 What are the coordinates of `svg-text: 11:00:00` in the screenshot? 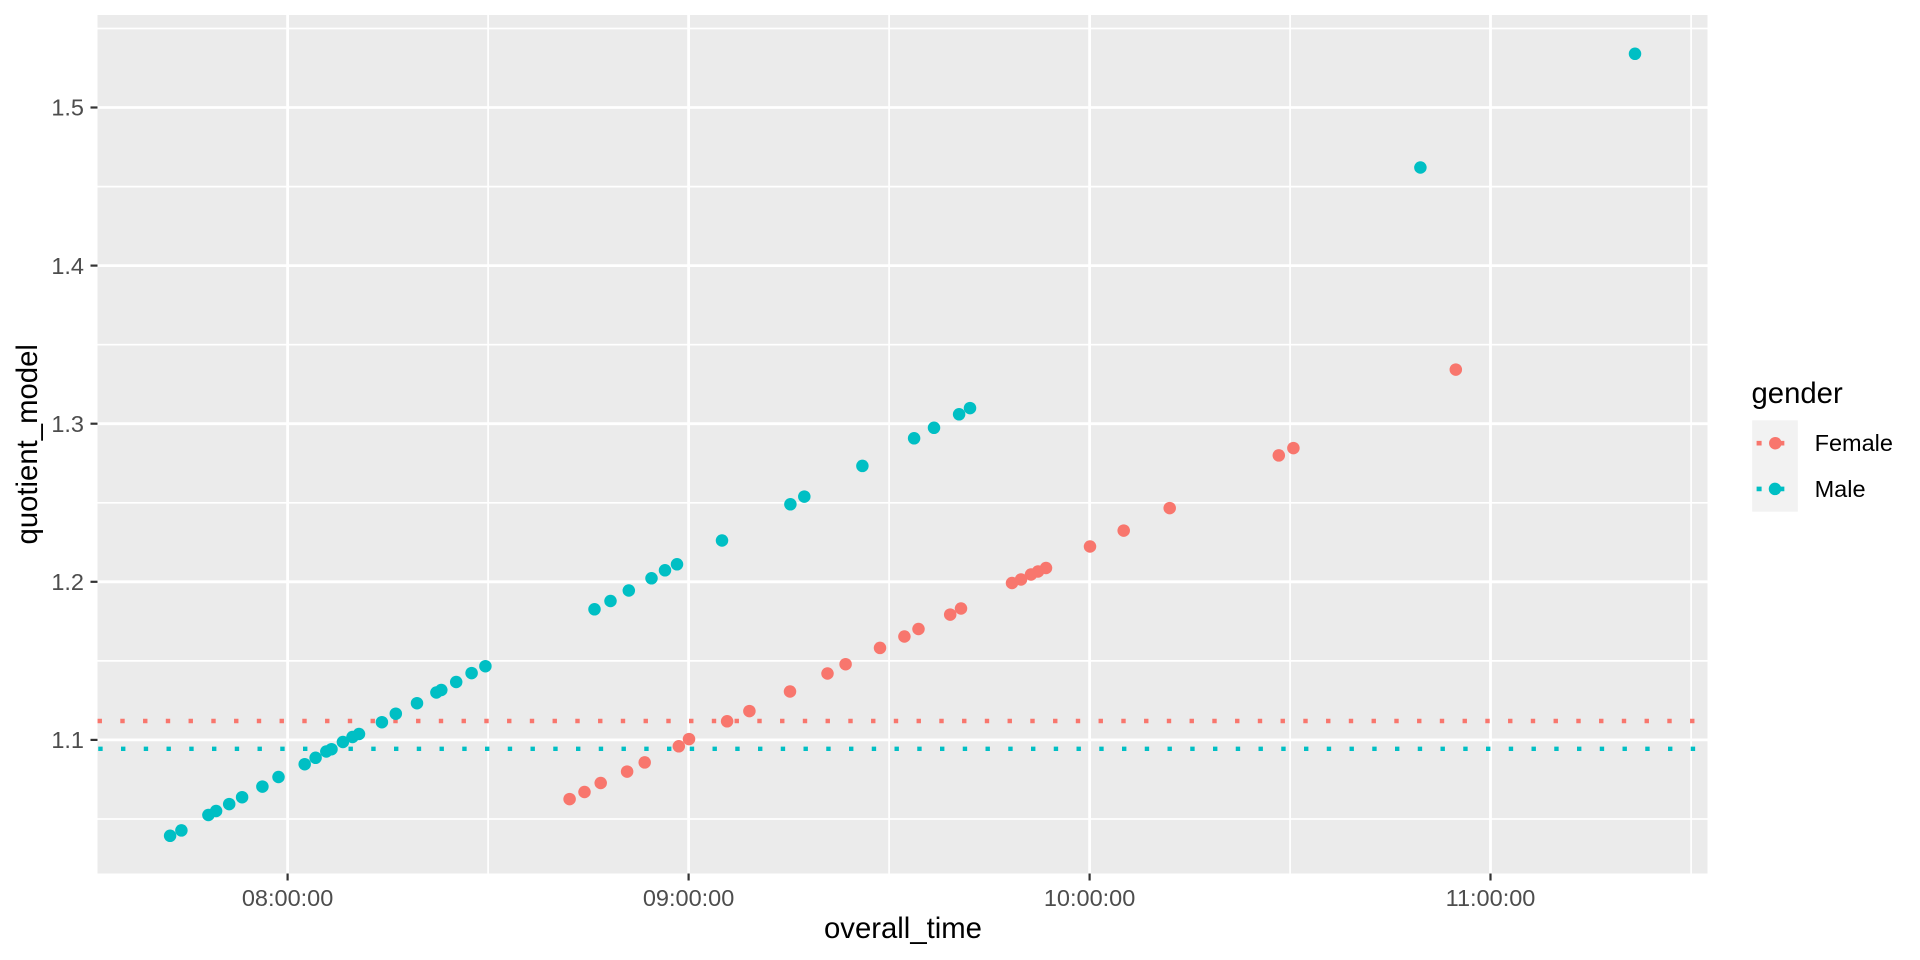 It's located at (1491, 898).